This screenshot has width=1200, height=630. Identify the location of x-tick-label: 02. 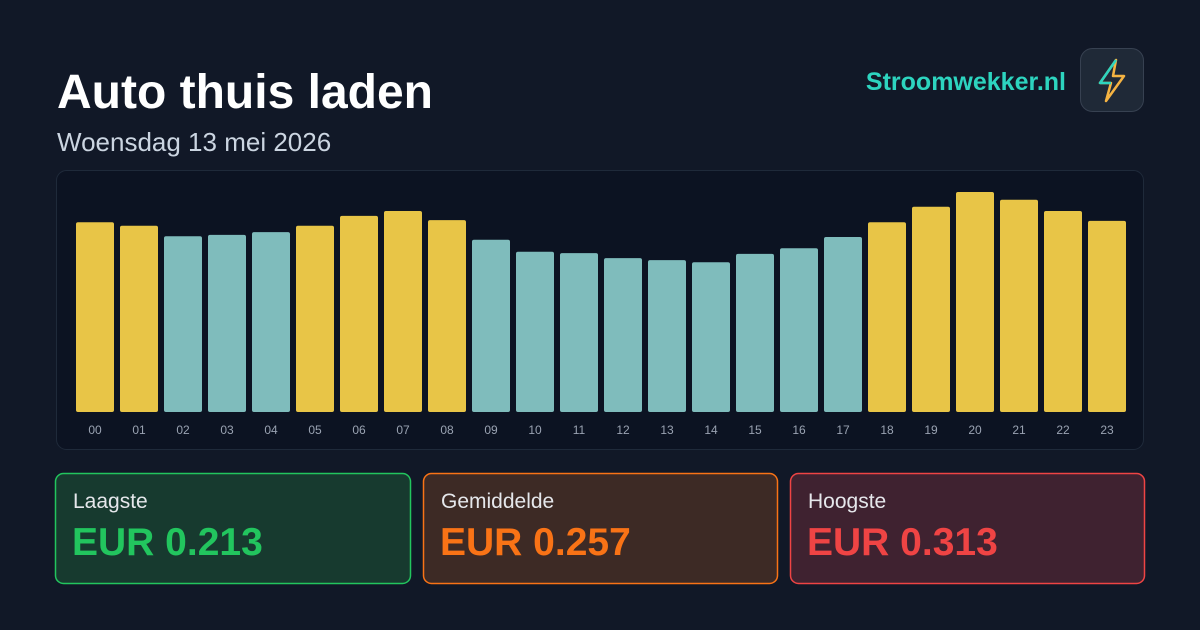
(183, 430).